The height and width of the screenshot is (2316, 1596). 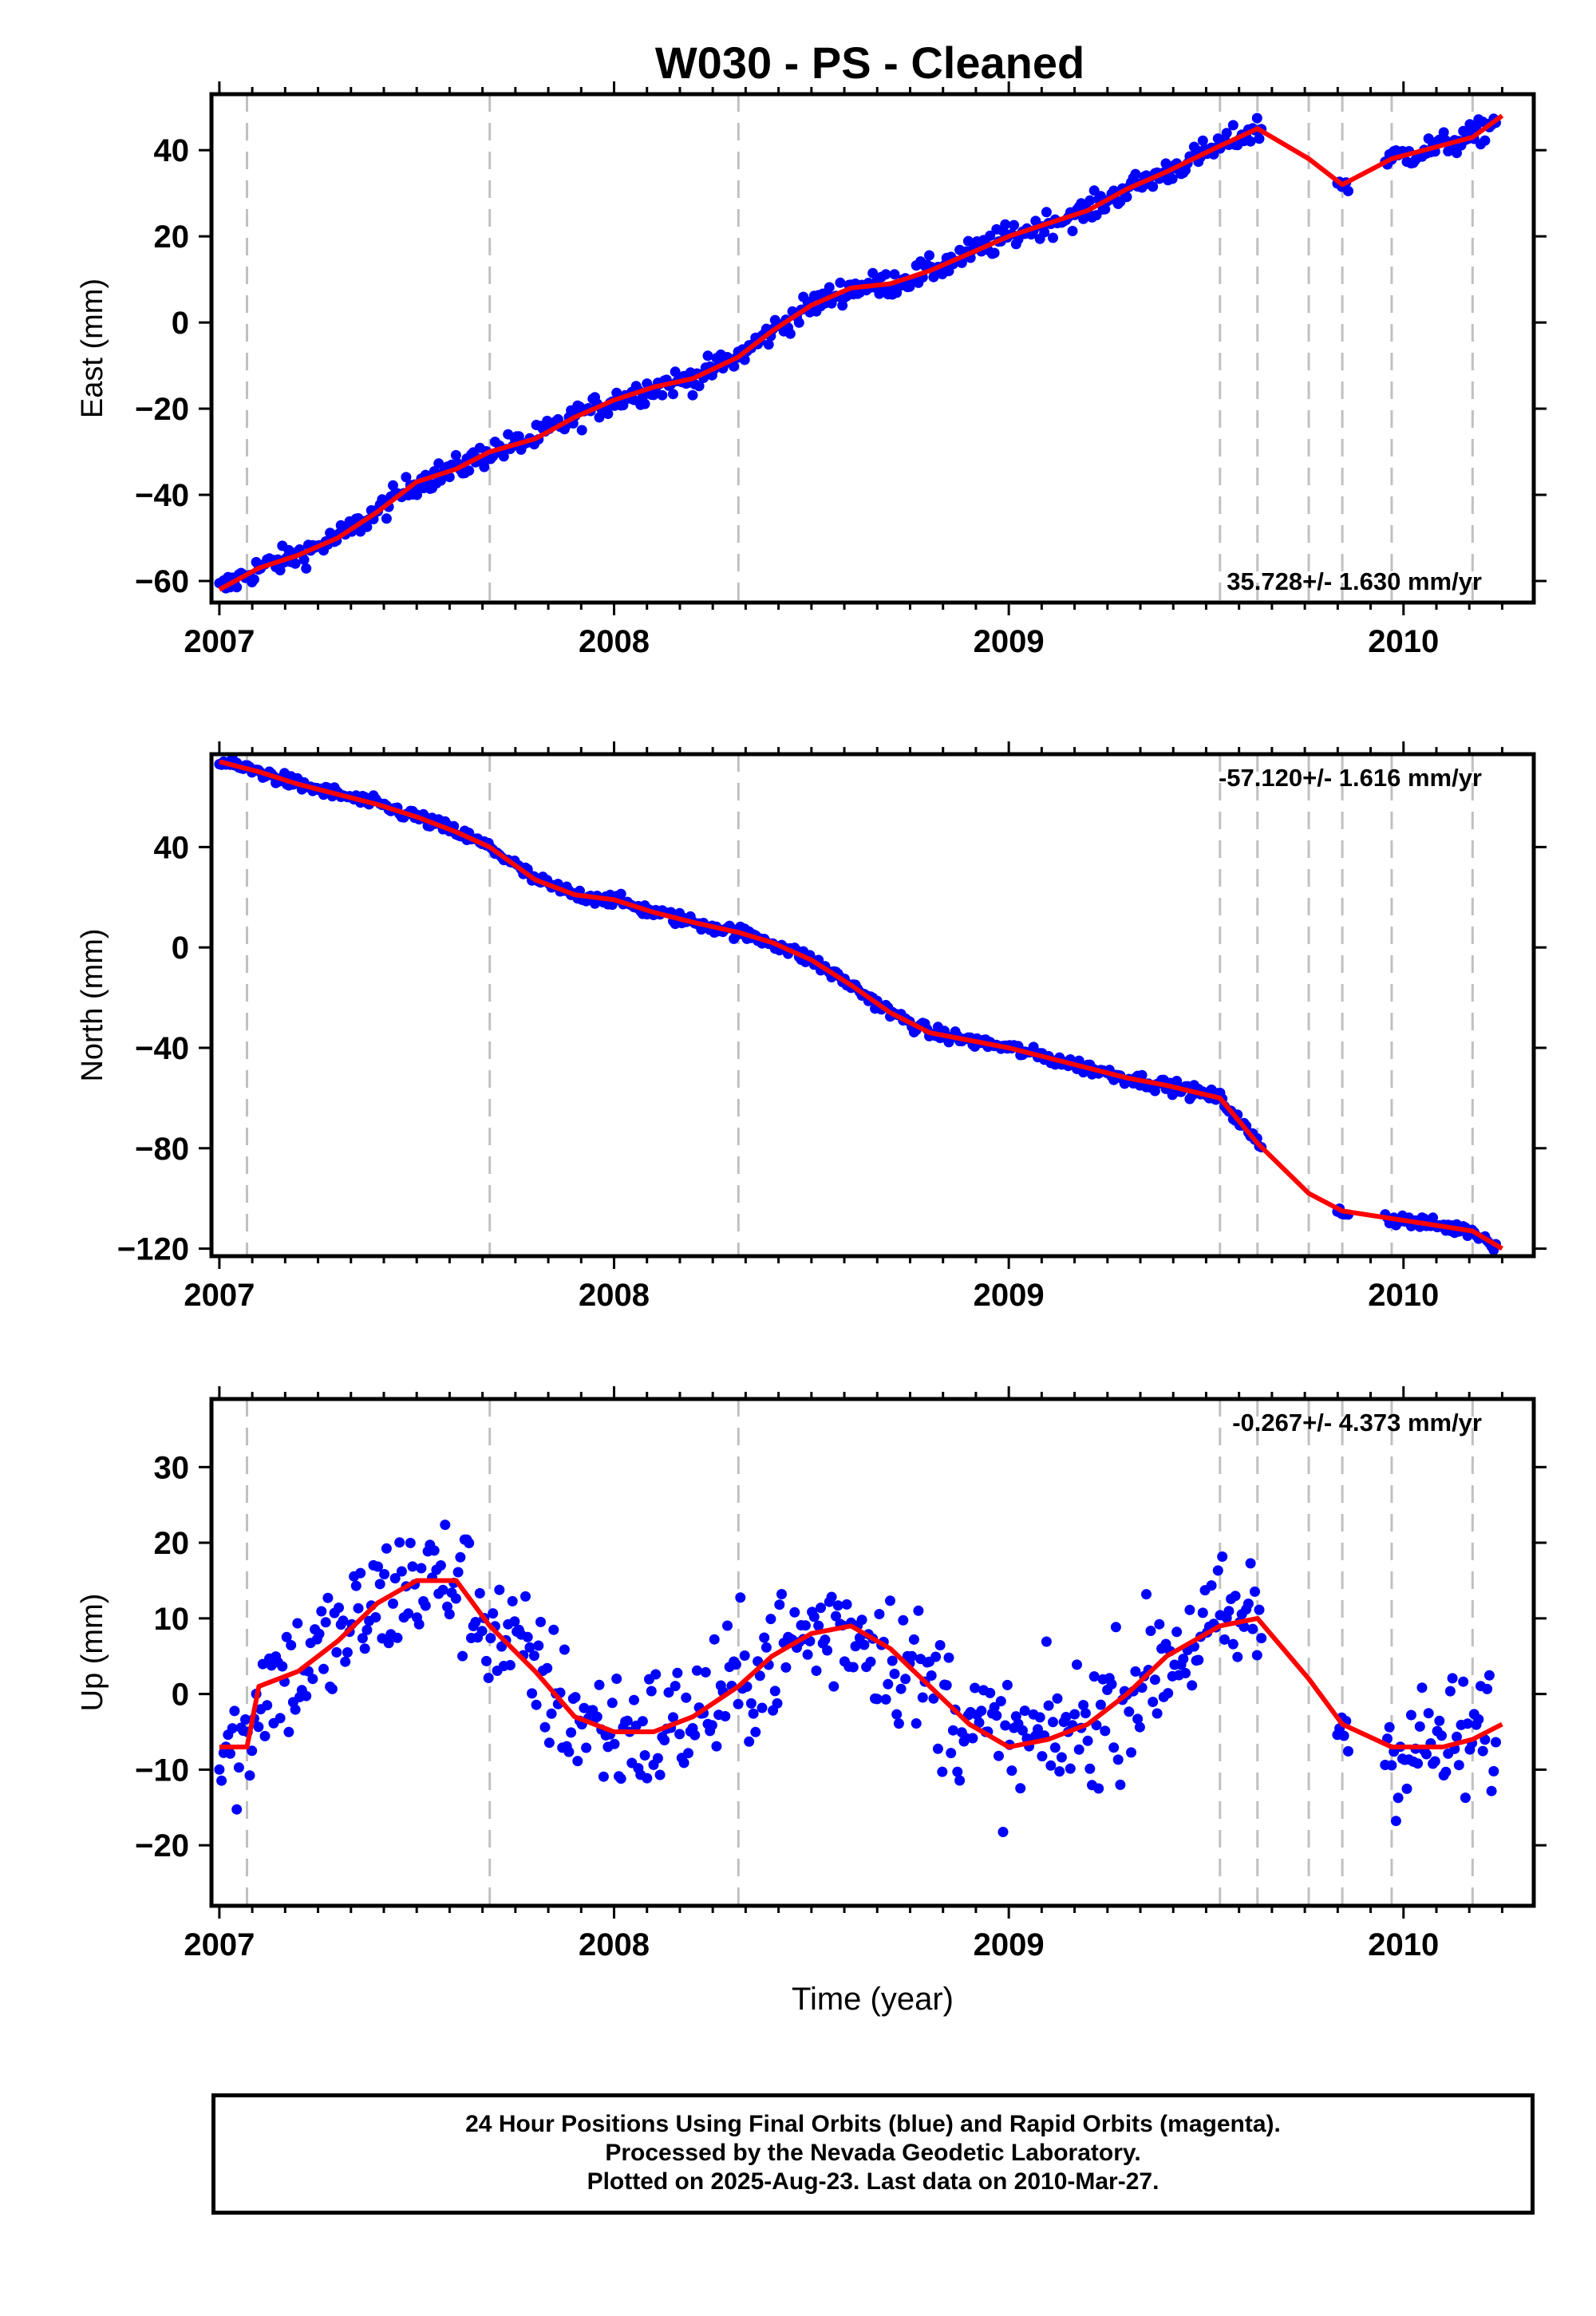 What do you see at coordinates (861, 1663) in the screenshot?
I see `model-line` at bounding box center [861, 1663].